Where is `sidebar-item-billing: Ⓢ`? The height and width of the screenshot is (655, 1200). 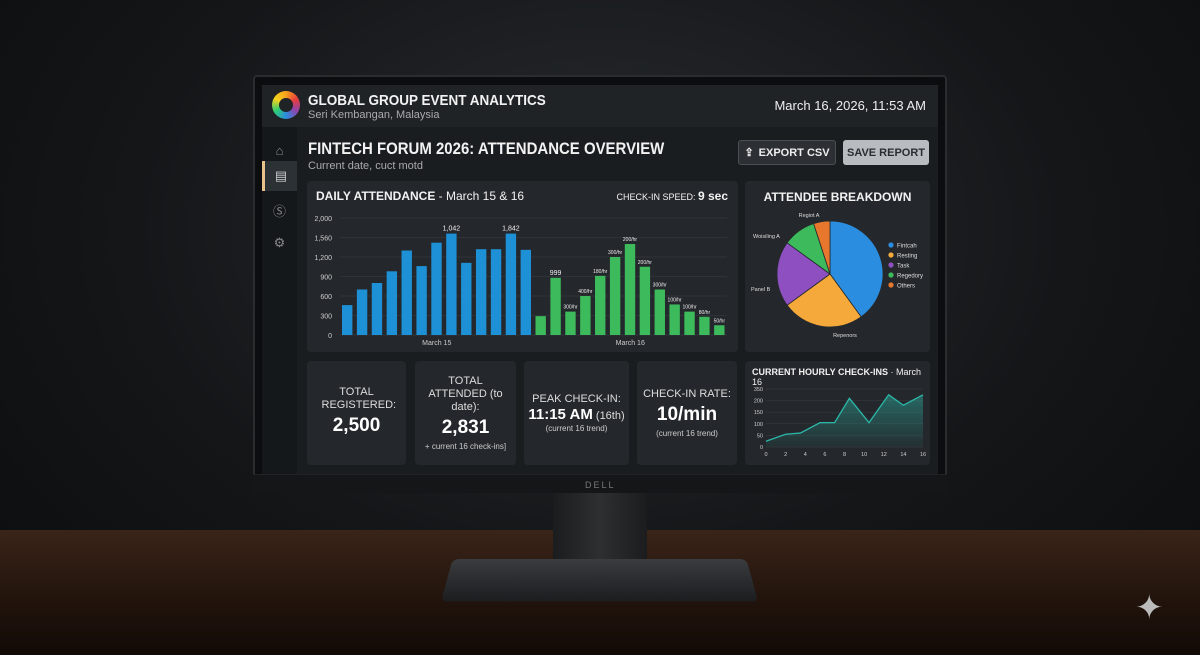 sidebar-item-billing: Ⓢ is located at coordinates (279, 210).